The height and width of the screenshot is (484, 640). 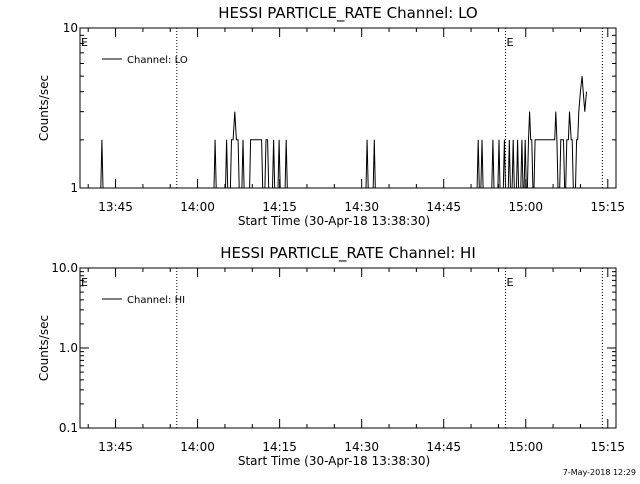 What do you see at coordinates (70, 28) in the screenshot?
I see `y-tick-label: 10` at bounding box center [70, 28].